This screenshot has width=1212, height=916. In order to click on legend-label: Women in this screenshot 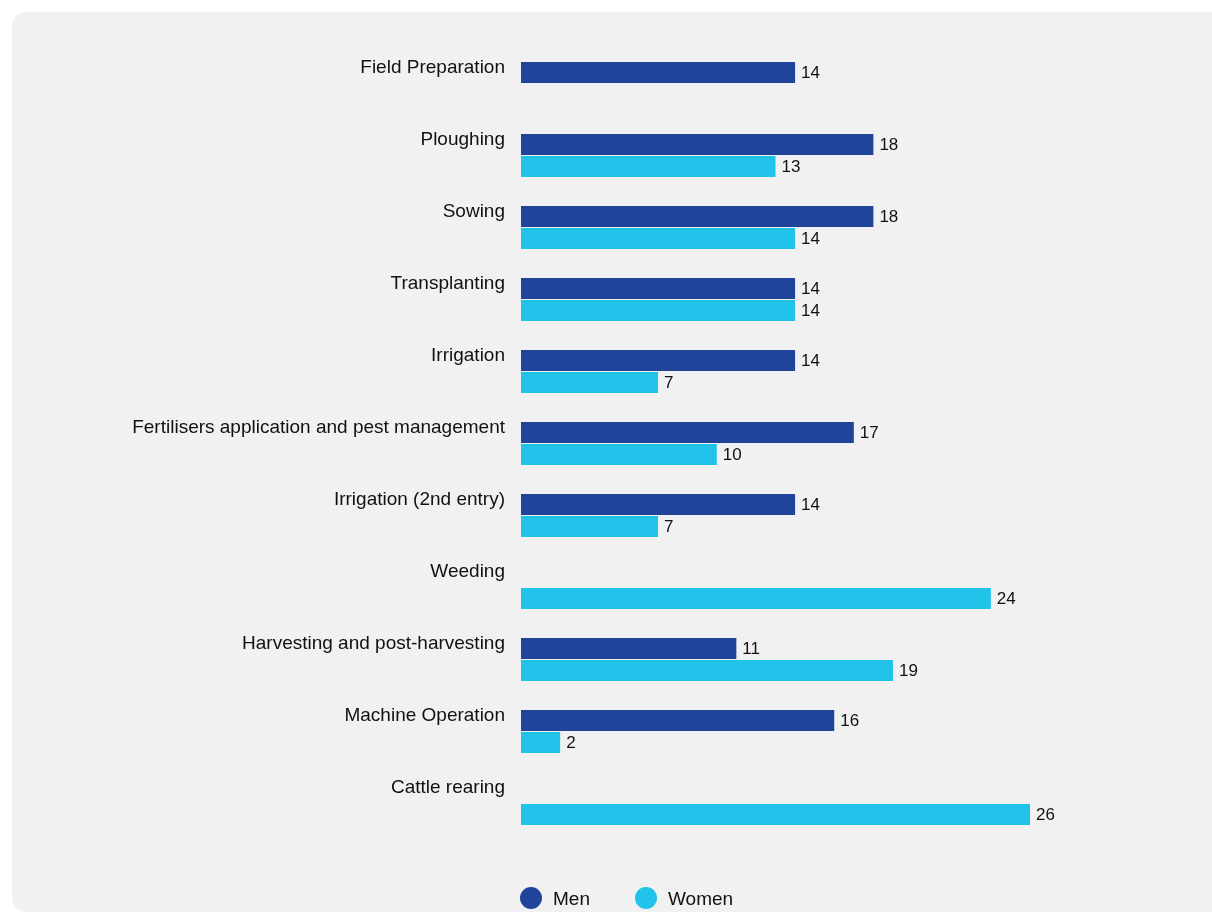, I will do `click(701, 898)`.